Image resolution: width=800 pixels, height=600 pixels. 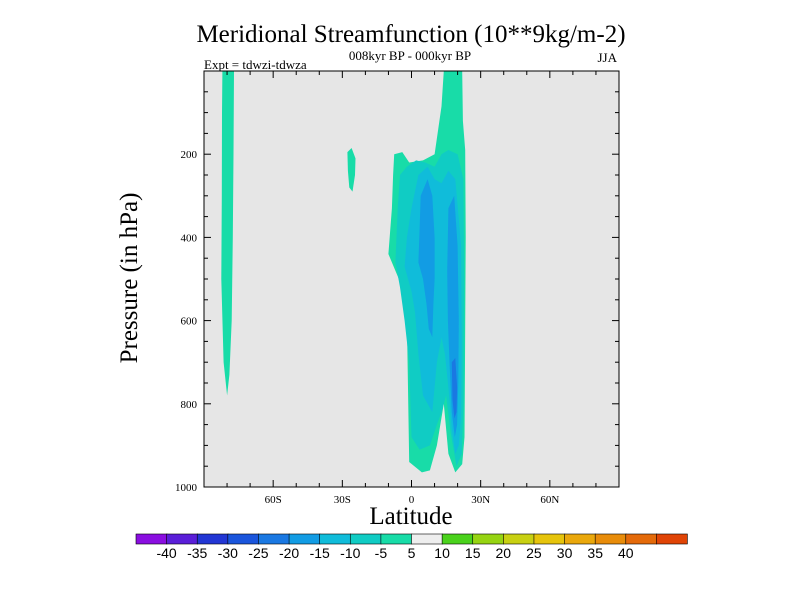 What do you see at coordinates (350, 553) in the screenshot?
I see `colorbar-label: -10` at bounding box center [350, 553].